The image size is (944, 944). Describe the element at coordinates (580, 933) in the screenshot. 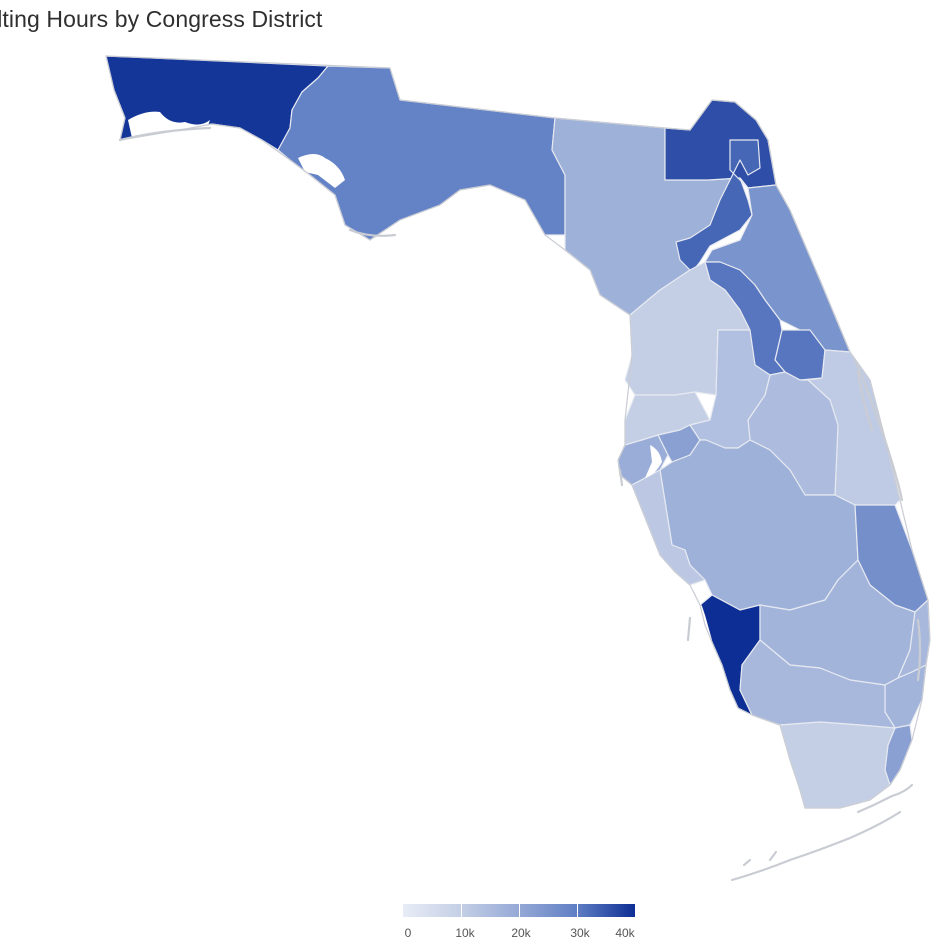

I see `legend-tick-label: 30k` at that location.